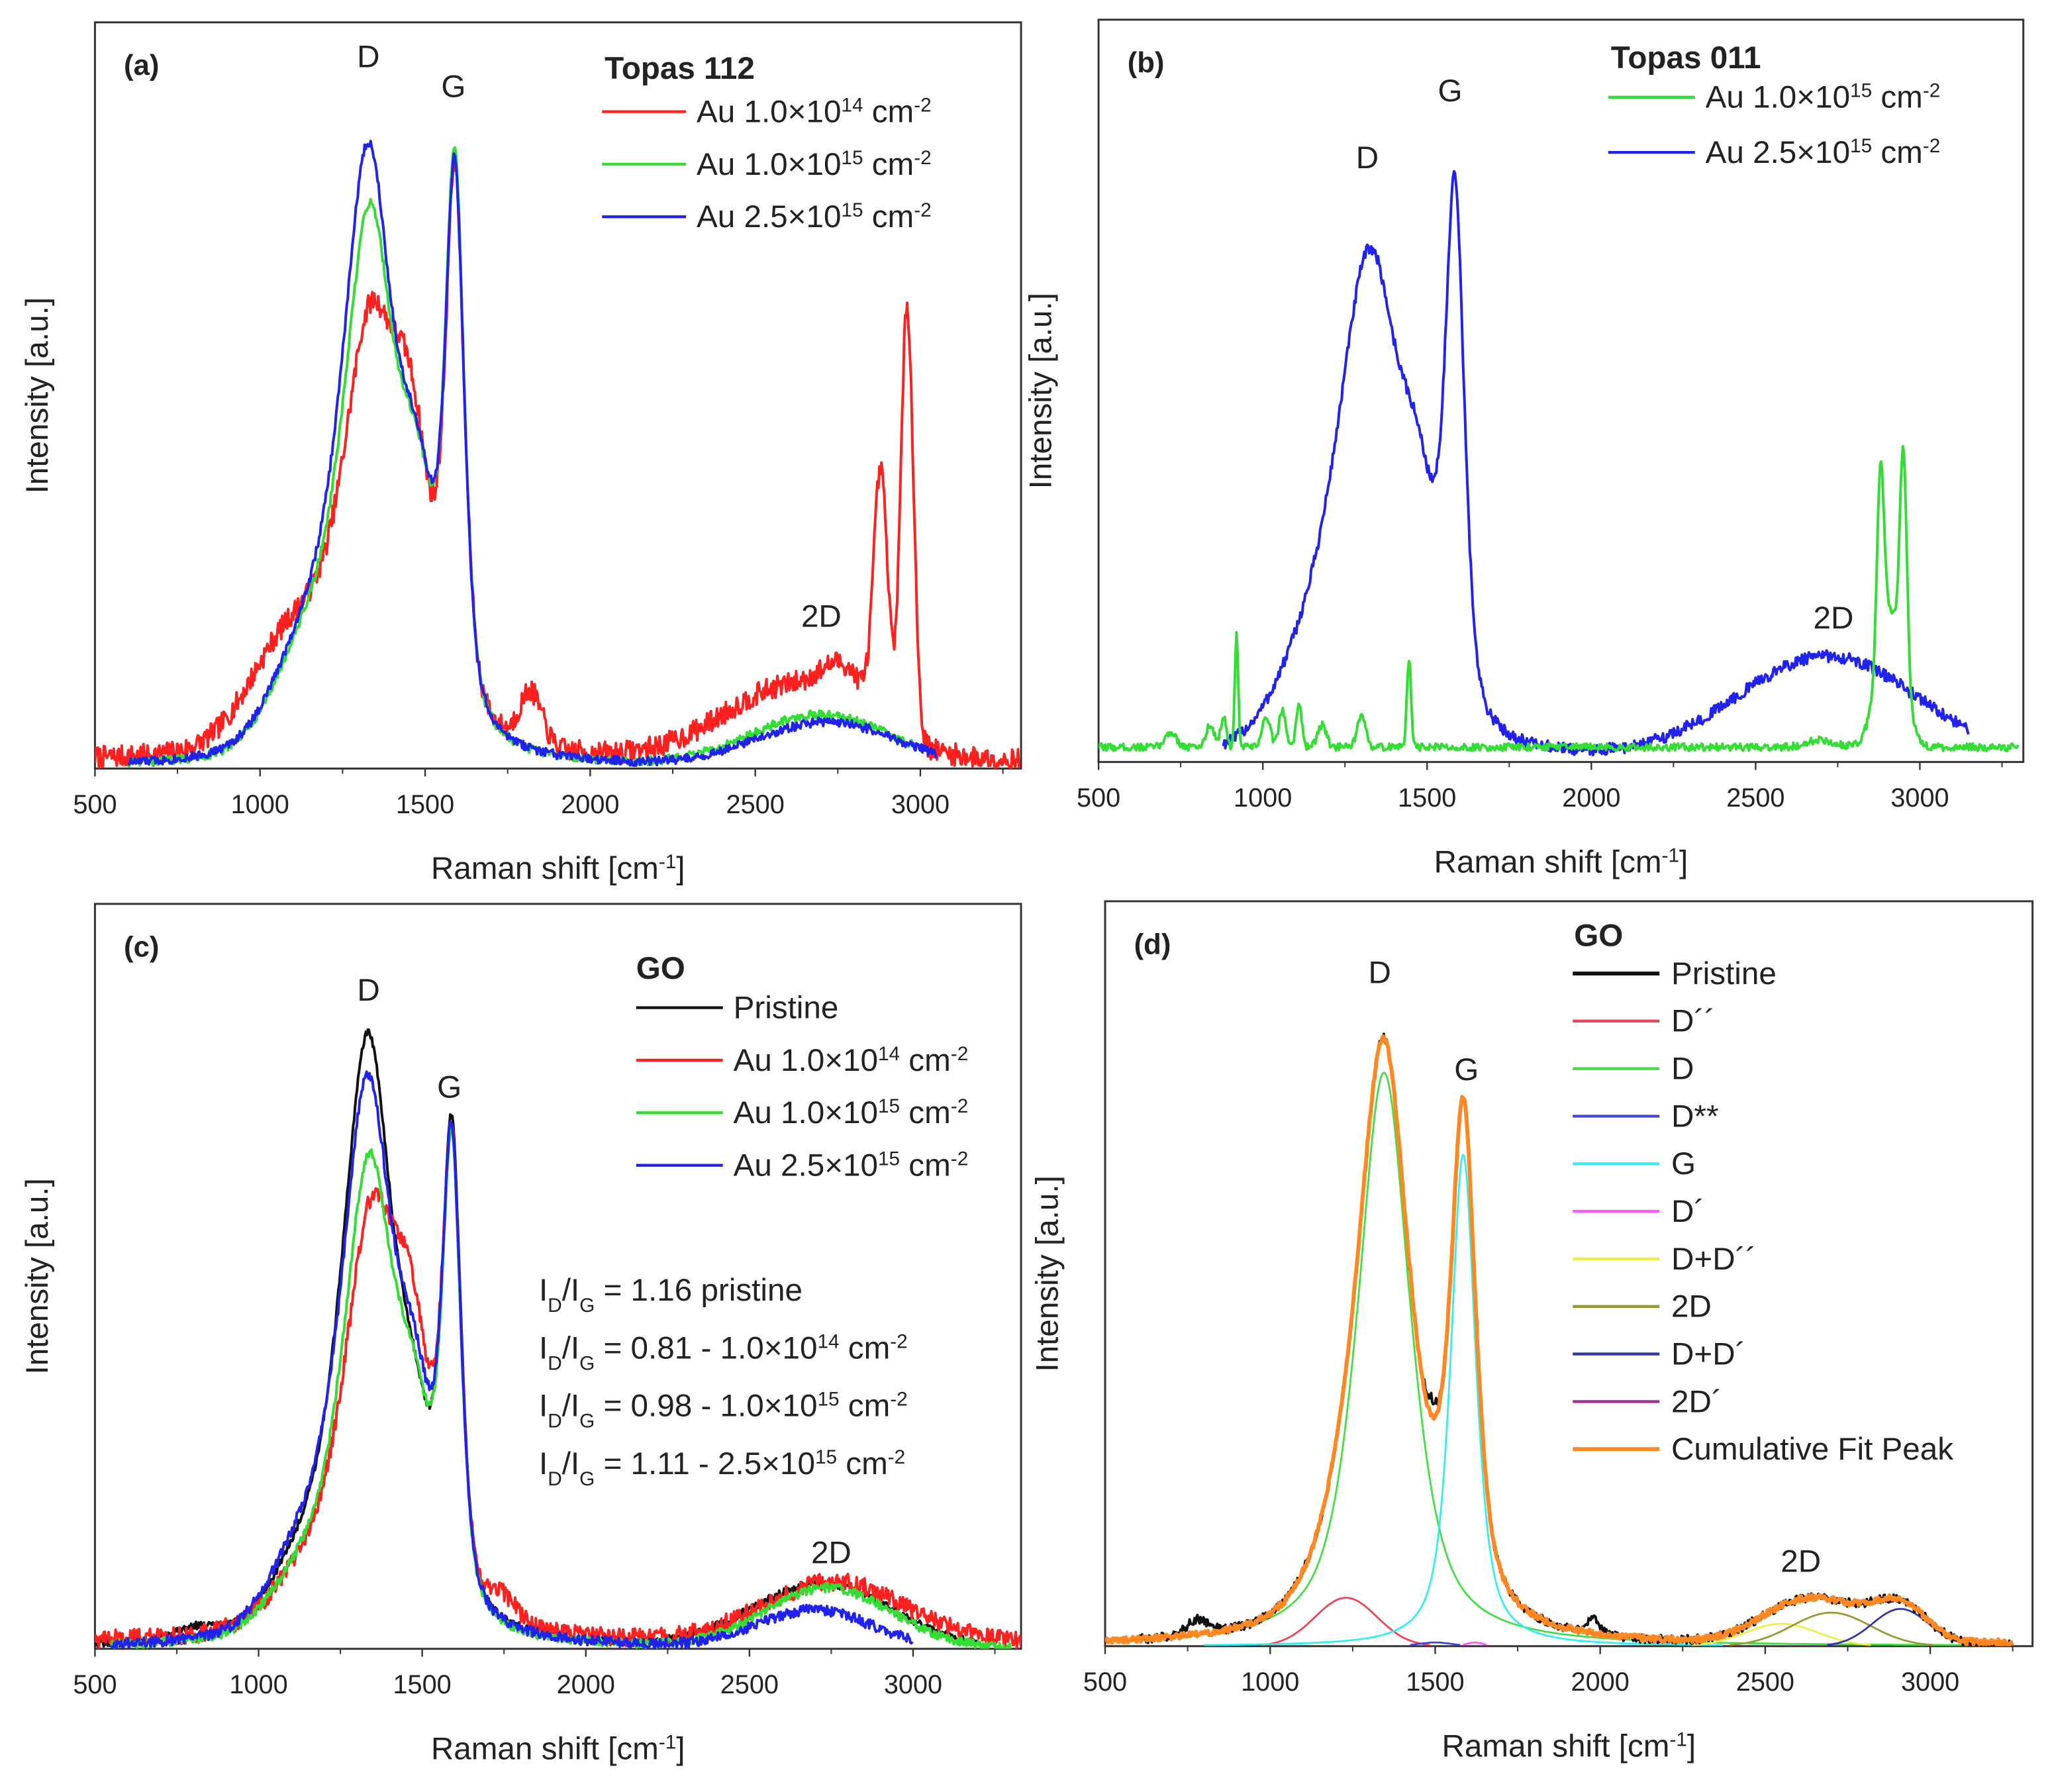  What do you see at coordinates (1152, 944) in the screenshot?
I see `panel-label: (d)` at bounding box center [1152, 944].